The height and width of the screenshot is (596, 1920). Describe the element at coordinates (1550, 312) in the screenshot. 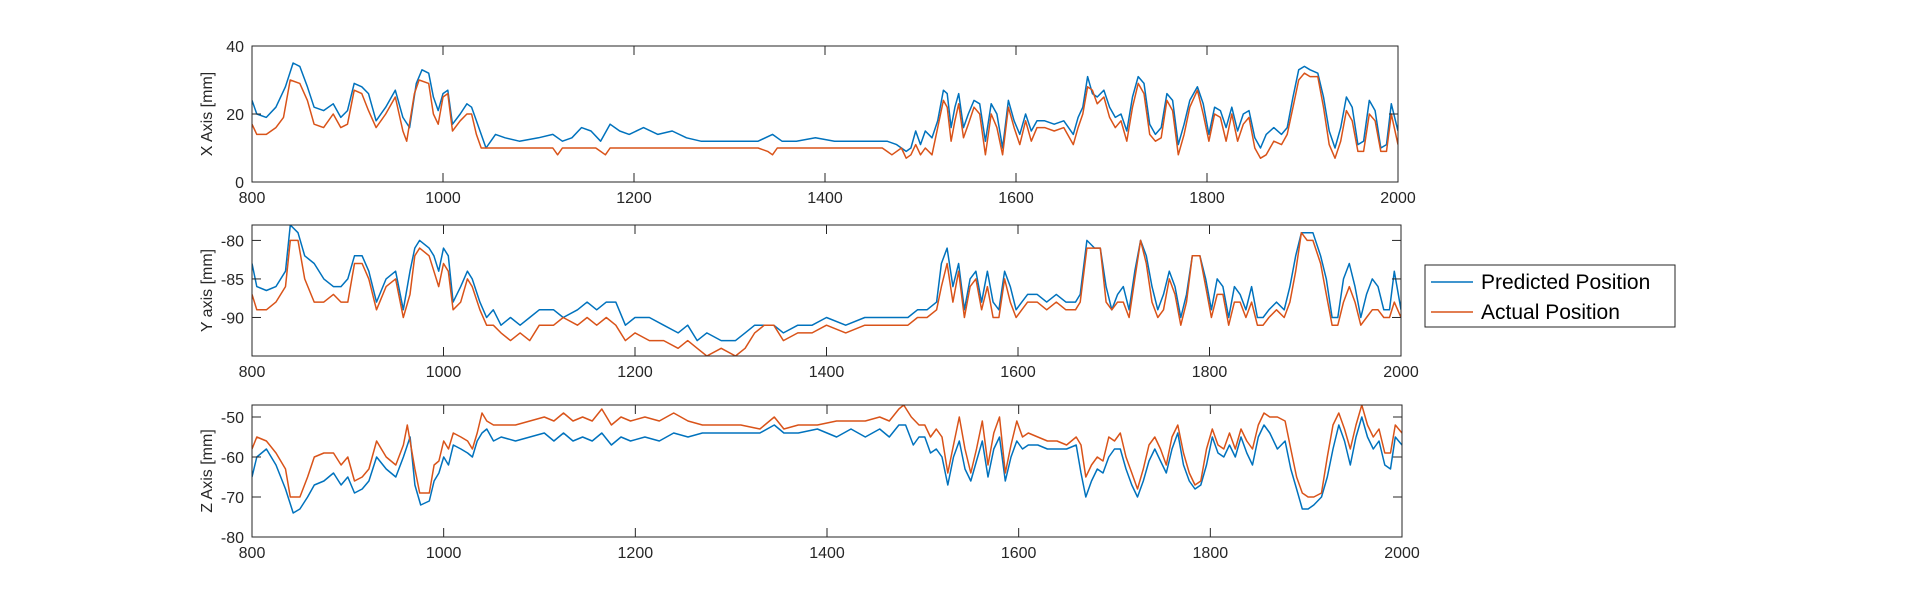

I see `legend-label-actual: Actual Position` at that location.